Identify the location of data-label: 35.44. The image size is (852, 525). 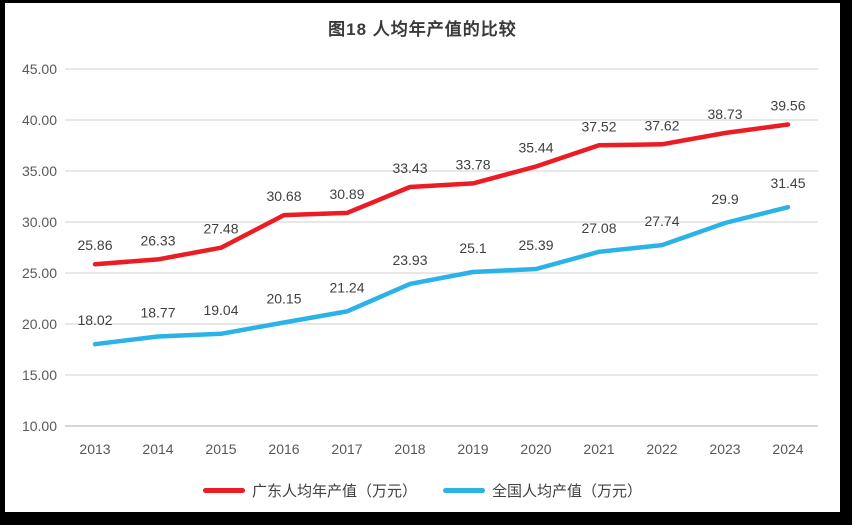
(535, 148).